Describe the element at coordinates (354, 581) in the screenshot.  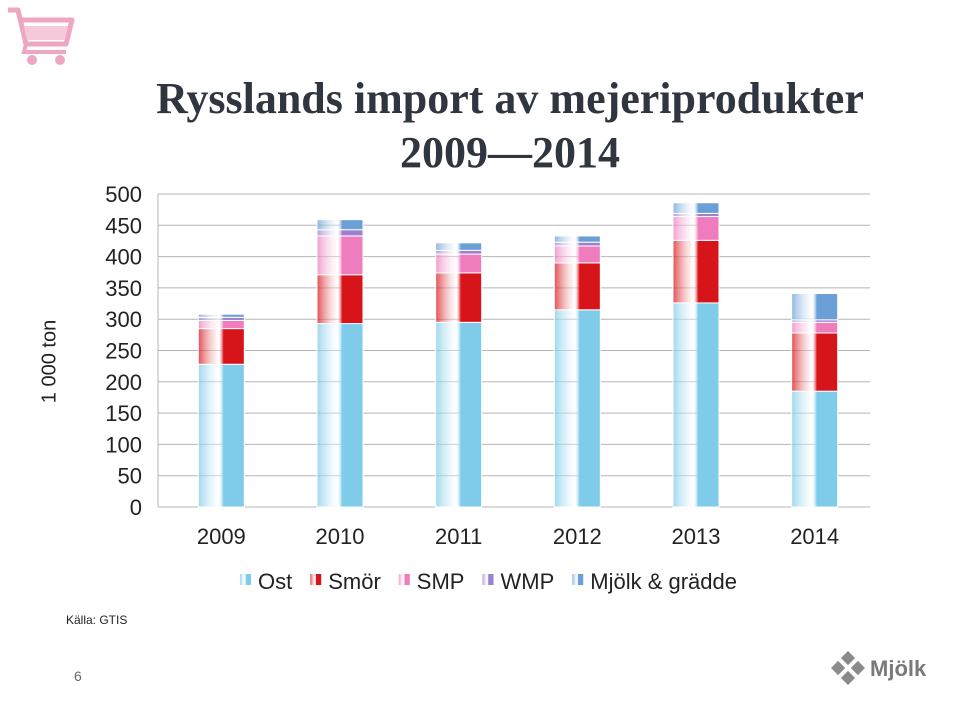
I see `legend-label: Smör` at that location.